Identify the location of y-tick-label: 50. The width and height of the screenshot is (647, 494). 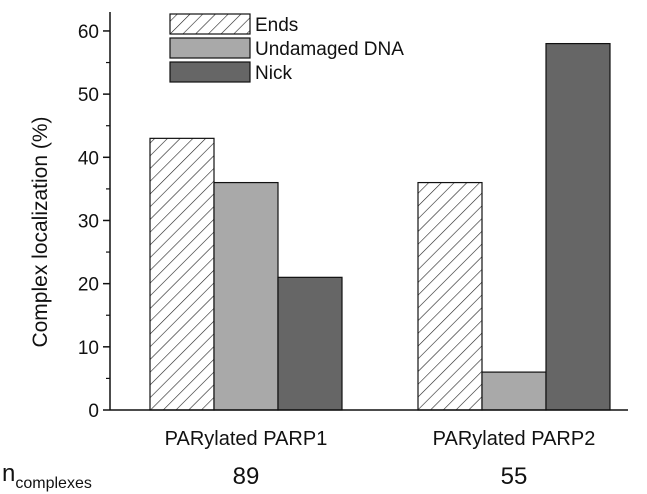
(88, 95).